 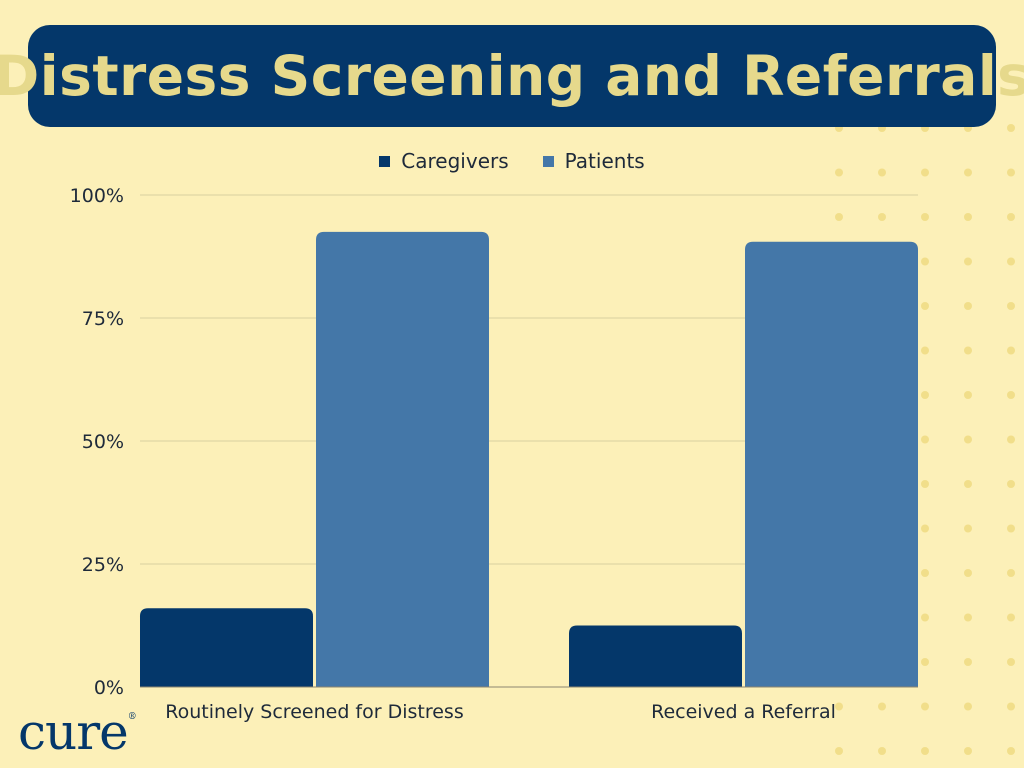 I want to click on legend-label-patients: Patients, so click(x=604, y=161).